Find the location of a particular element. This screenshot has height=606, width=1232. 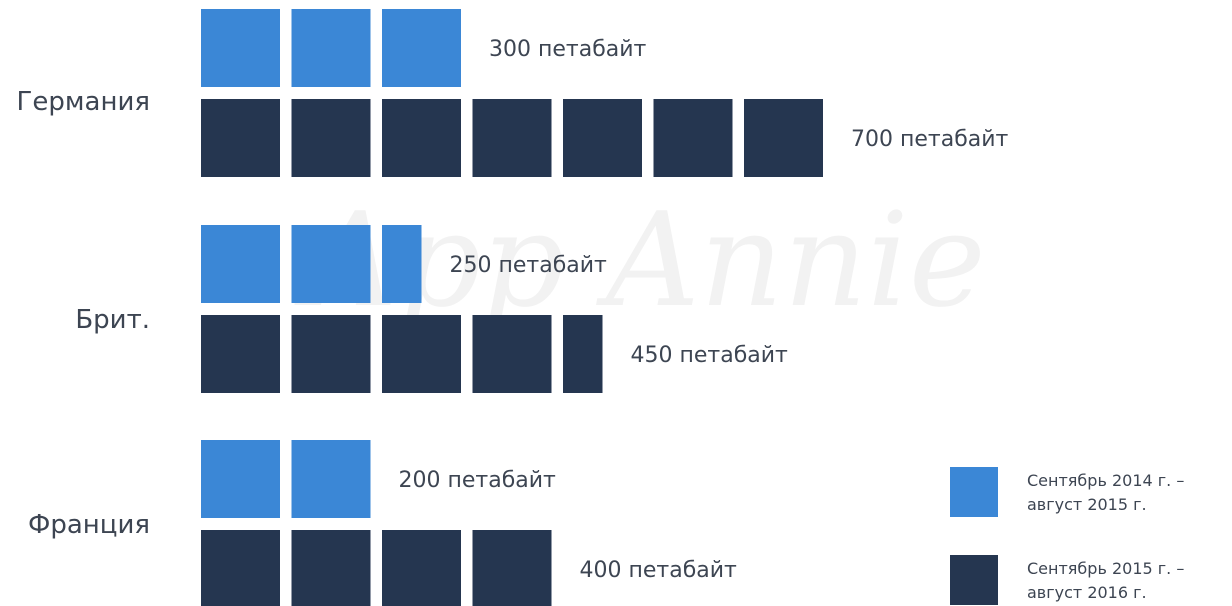

legend-label-line1: Сентябрь 2014 г. – is located at coordinates (1105, 480).